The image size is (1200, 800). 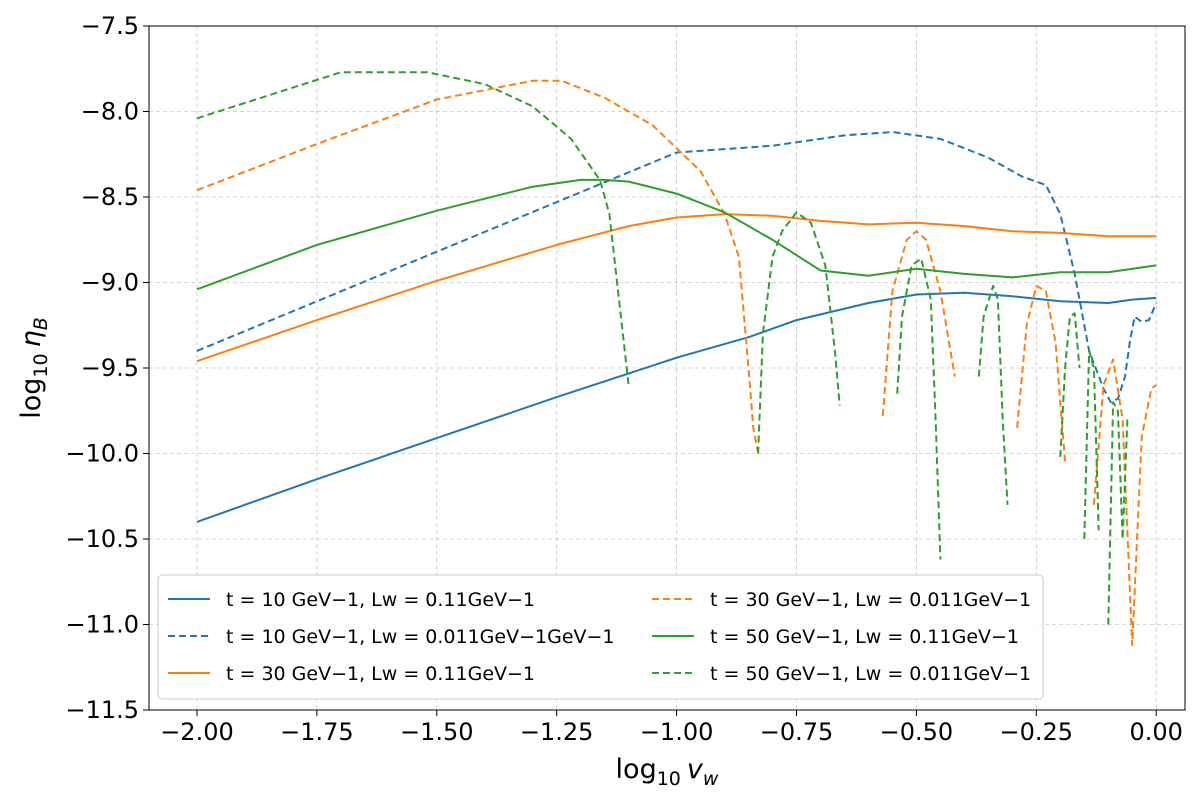 What do you see at coordinates (420, 637) in the screenshot?
I see `legend-label-1: t = 10 GeV−1, Lw = 0.011GeV−1GeV−1` at bounding box center [420, 637].